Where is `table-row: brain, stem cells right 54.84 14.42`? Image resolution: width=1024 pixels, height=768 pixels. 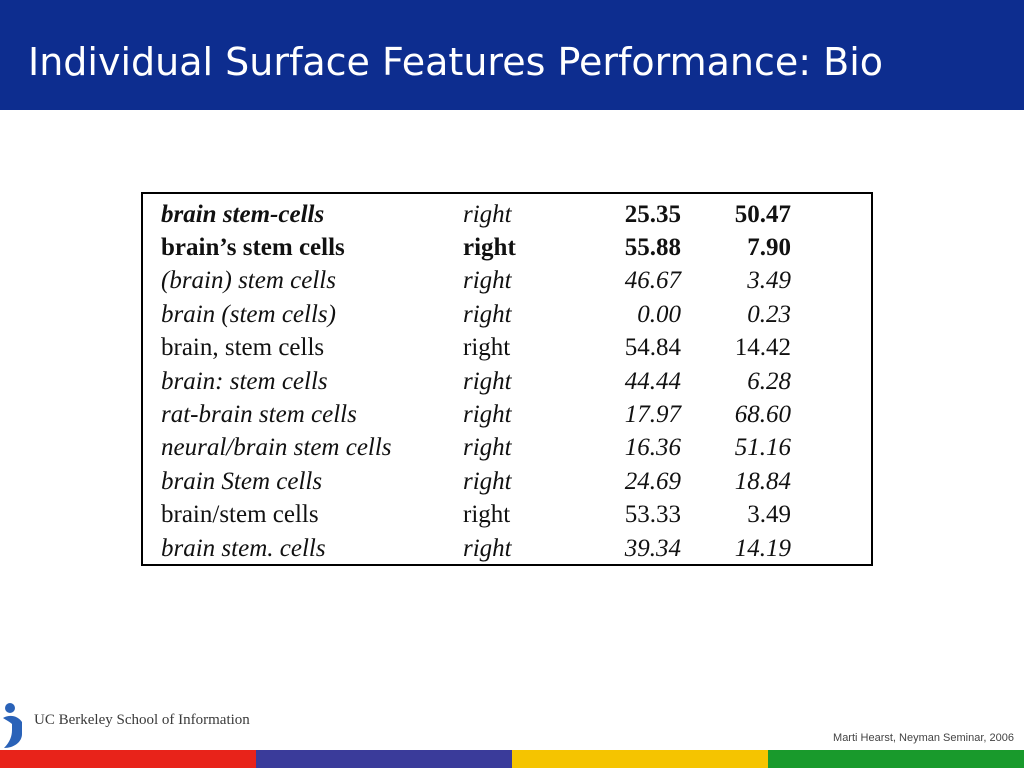
table-row: brain, stem cells right 54.84 14.42 is located at coordinates (476, 348).